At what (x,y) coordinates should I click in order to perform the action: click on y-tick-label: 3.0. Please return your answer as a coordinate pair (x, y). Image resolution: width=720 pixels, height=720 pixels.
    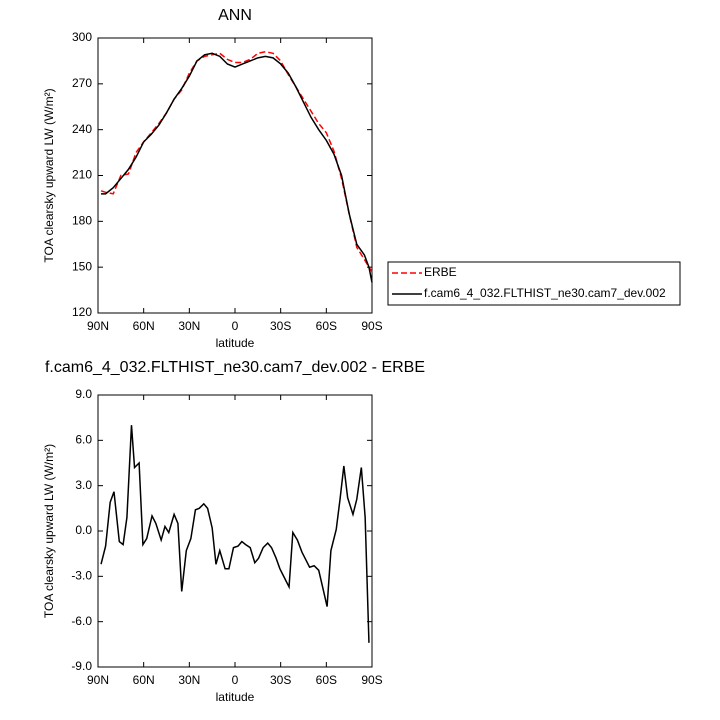
    Looking at the image, I should click on (83, 485).